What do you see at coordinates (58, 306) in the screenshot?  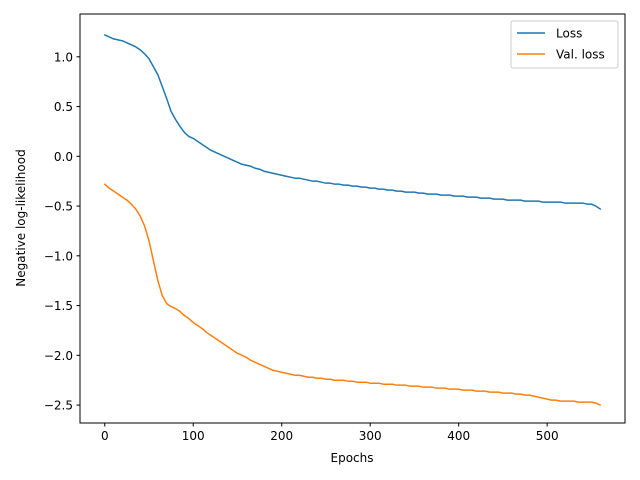 I see `y-tick-label: −1.5` at bounding box center [58, 306].